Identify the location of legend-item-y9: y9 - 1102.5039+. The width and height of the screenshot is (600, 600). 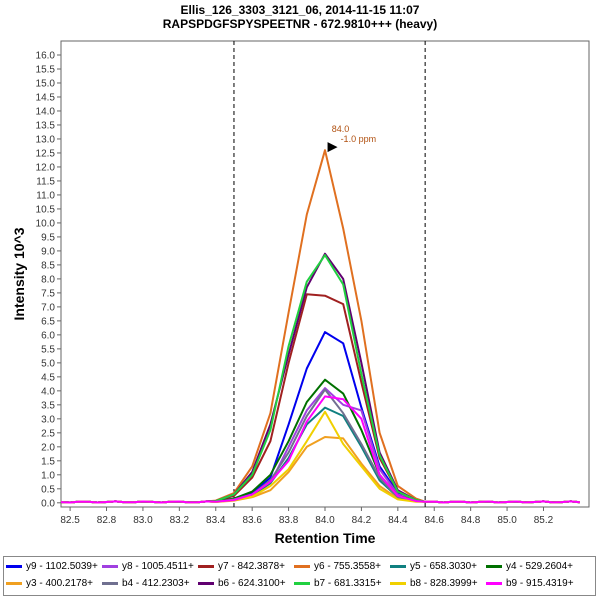
(52, 566).